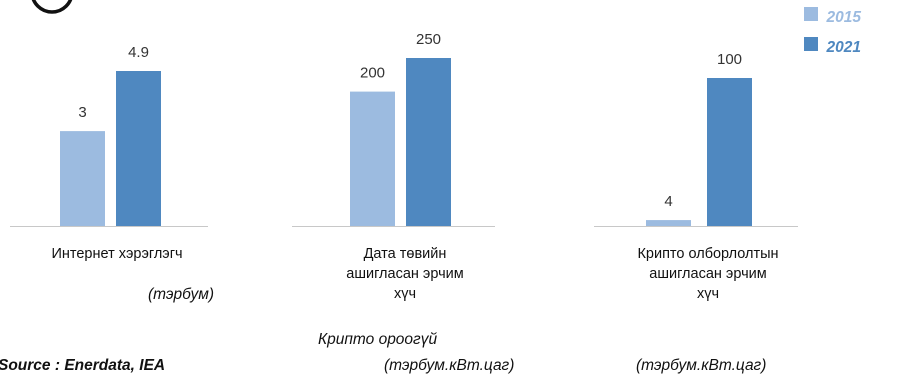  What do you see at coordinates (82, 365) in the screenshot?
I see `source-note: Source : Enerdata, IEA` at bounding box center [82, 365].